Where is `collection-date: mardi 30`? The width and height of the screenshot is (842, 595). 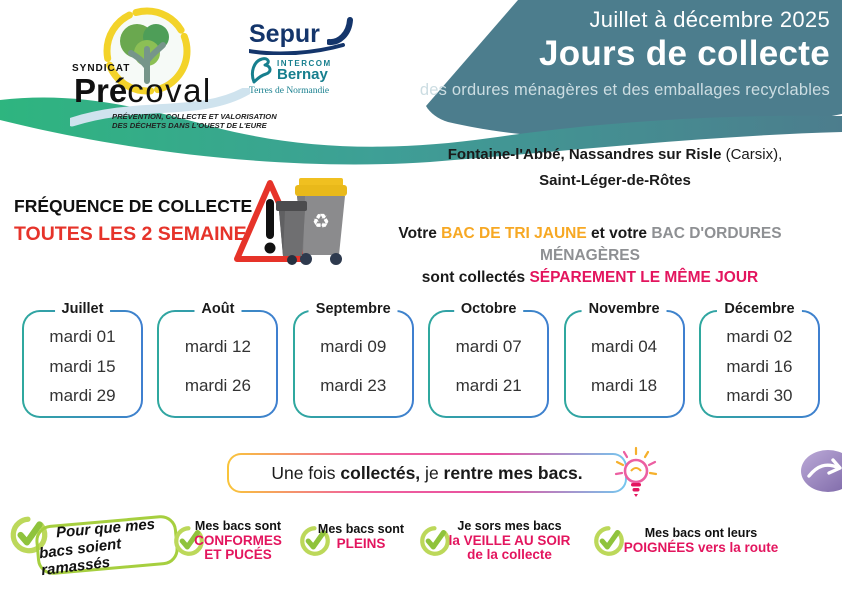 collection-date: mardi 30 is located at coordinates (759, 396).